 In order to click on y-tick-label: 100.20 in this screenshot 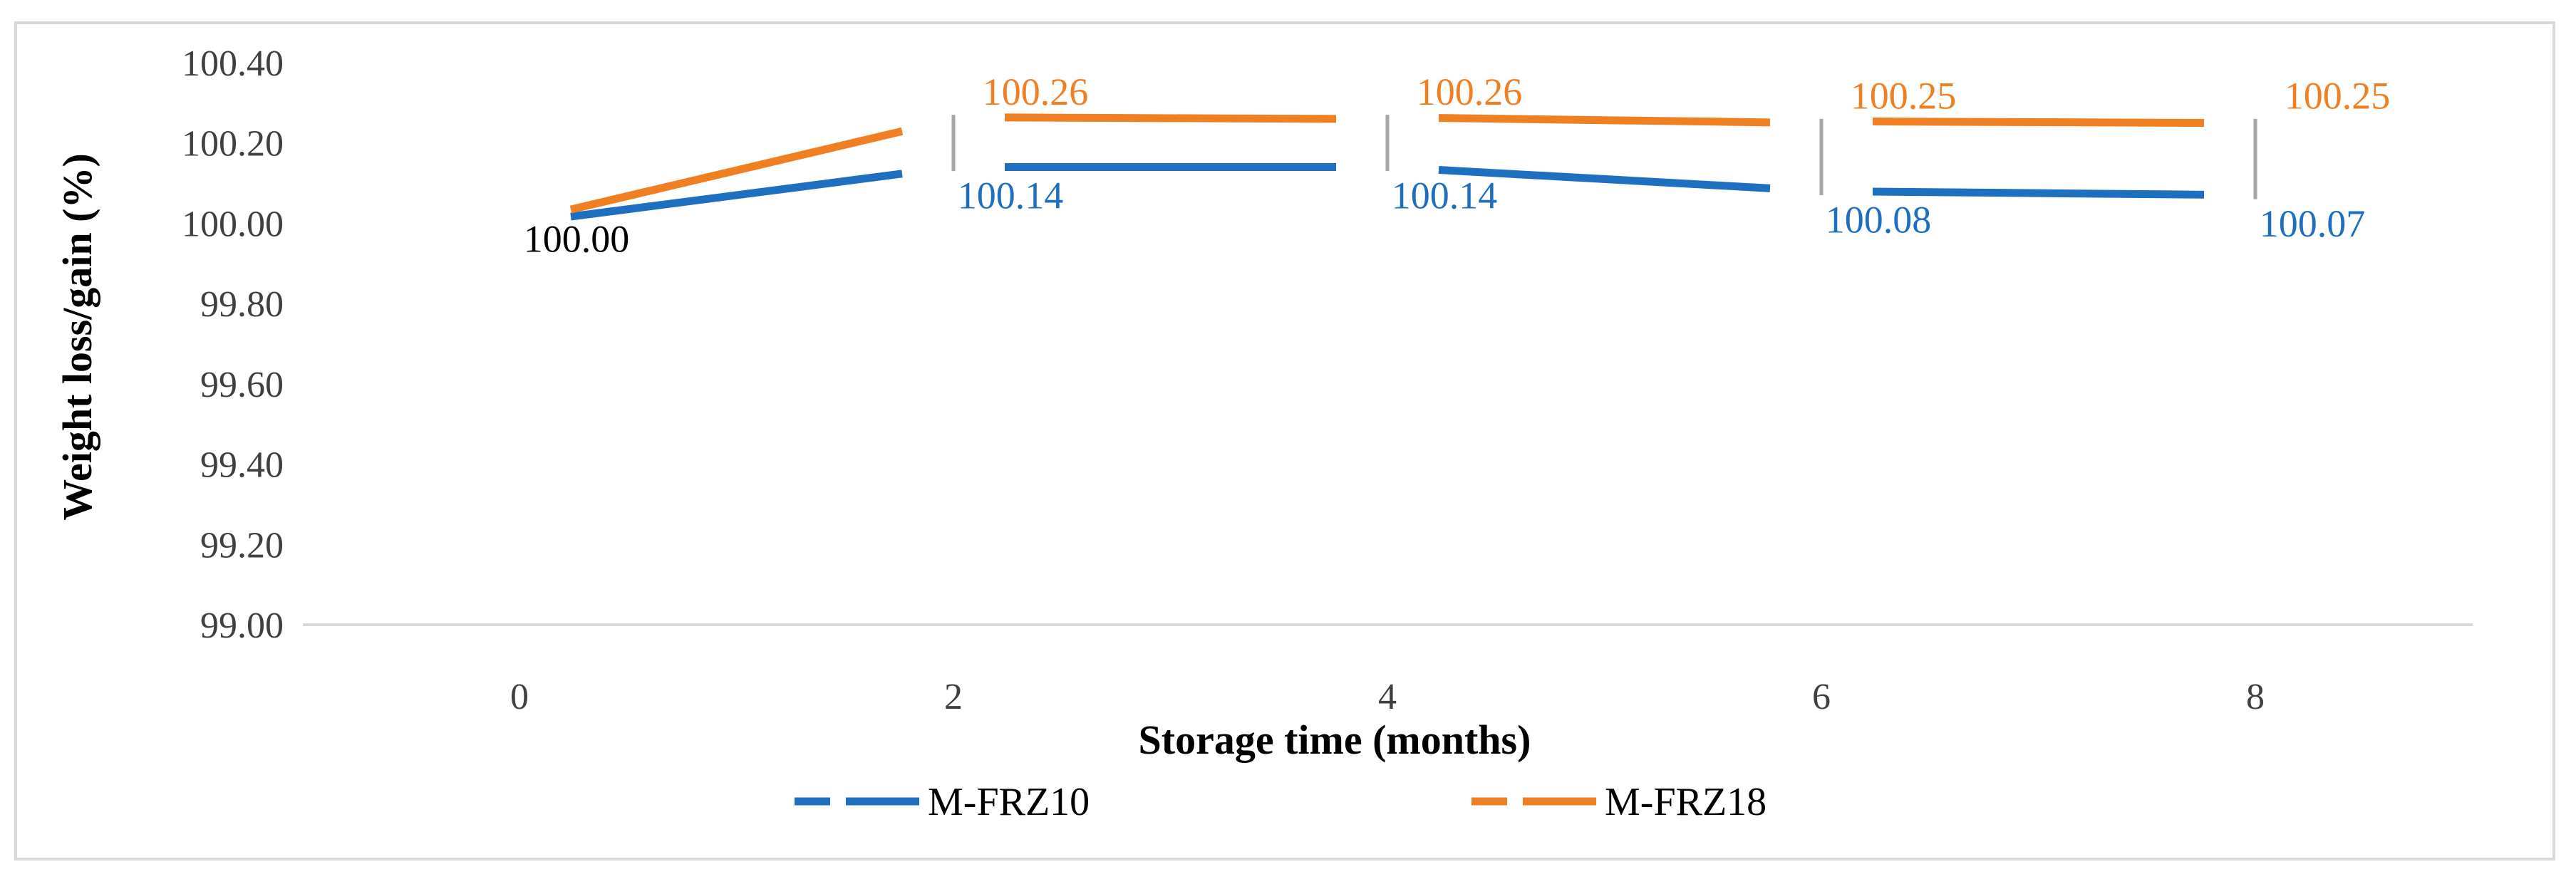, I will do `click(233, 144)`.